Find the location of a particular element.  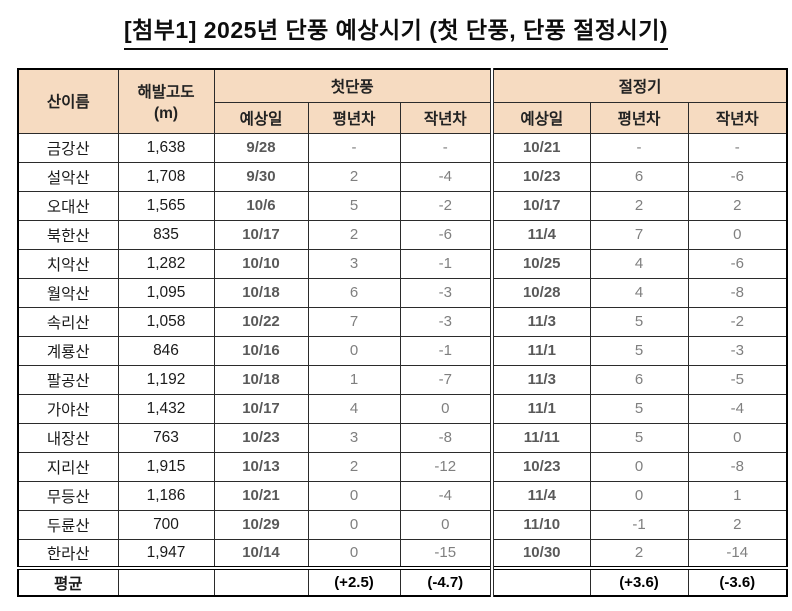

first-expected-date-cell: 9/30 is located at coordinates (261, 176).